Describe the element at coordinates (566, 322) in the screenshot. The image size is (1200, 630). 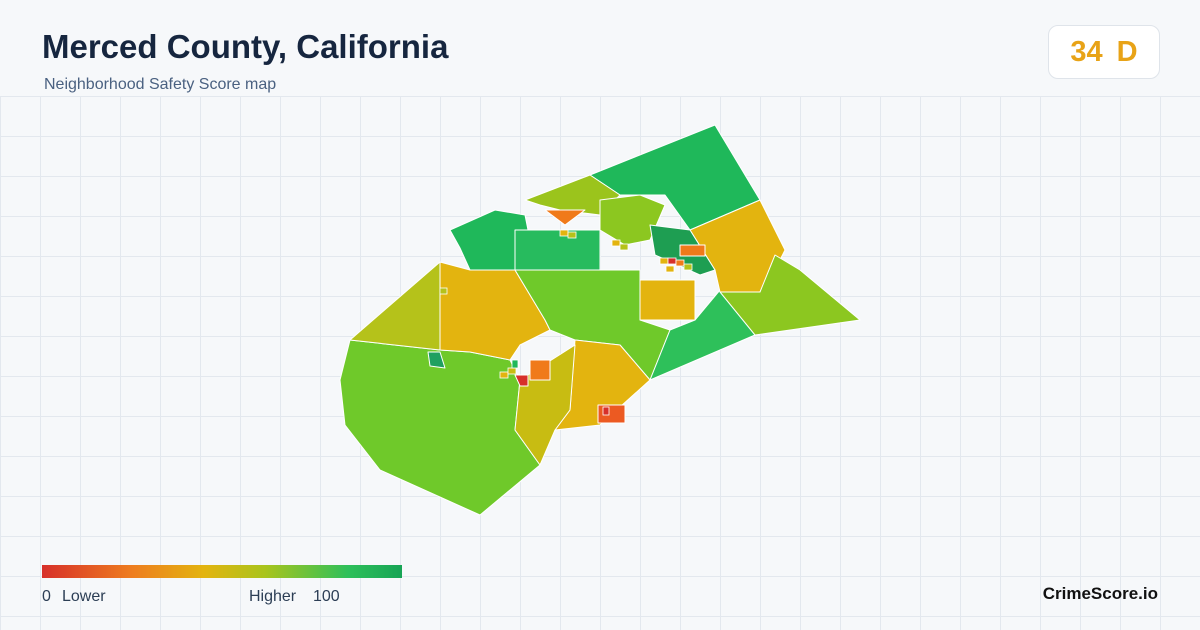
I see `city-tracts` at that location.